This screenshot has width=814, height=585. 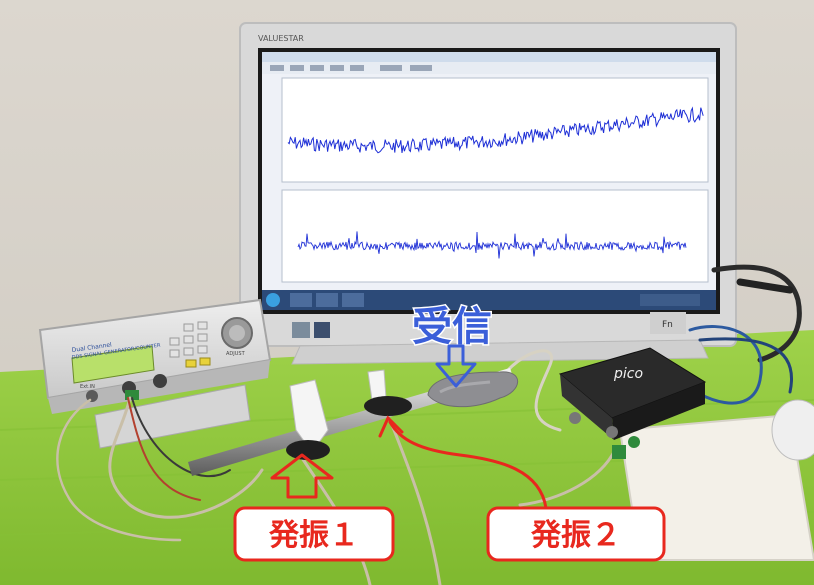 What do you see at coordinates (388, 392) in the screenshot?
I see `clamp-right` at bounding box center [388, 392].